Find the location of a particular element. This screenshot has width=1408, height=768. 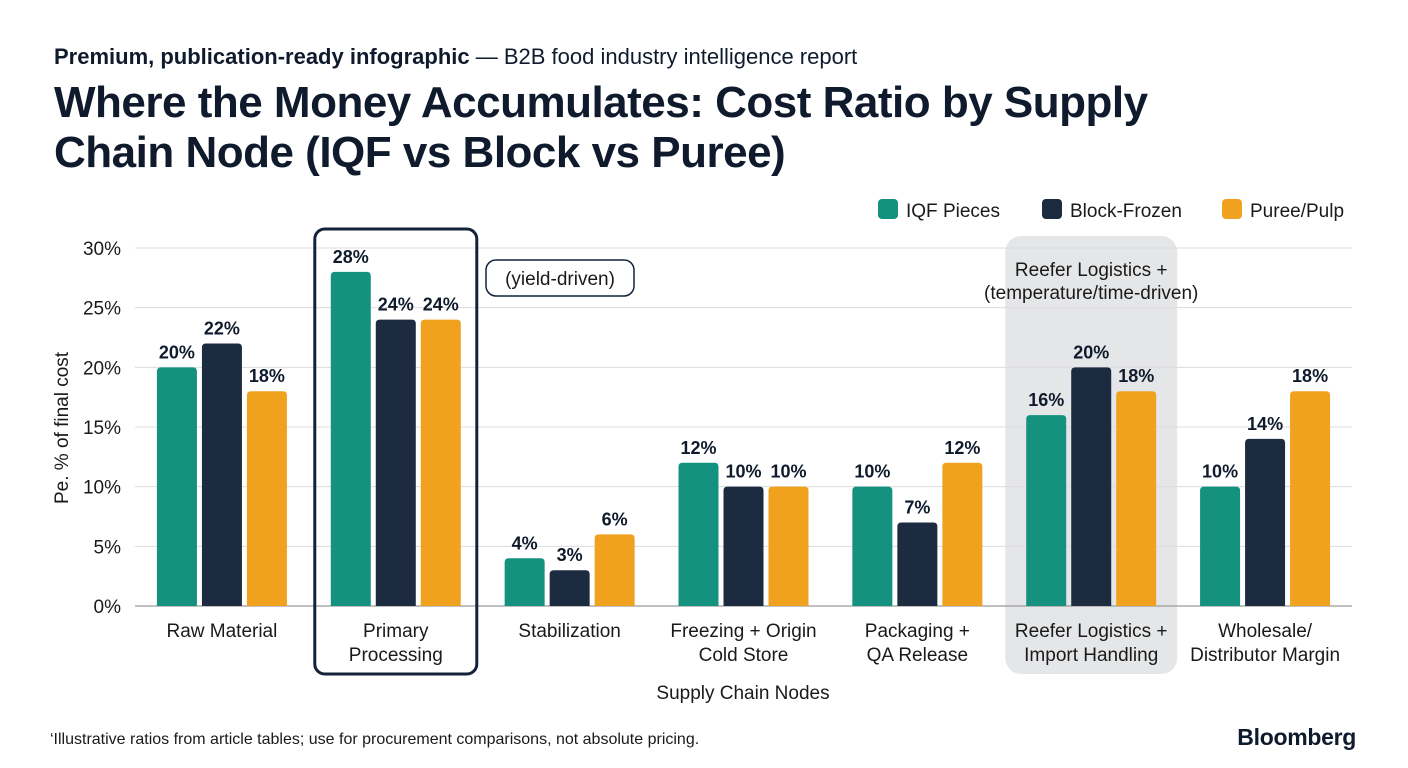

yield-annotation-text: (yield-driven) is located at coordinates (560, 279).